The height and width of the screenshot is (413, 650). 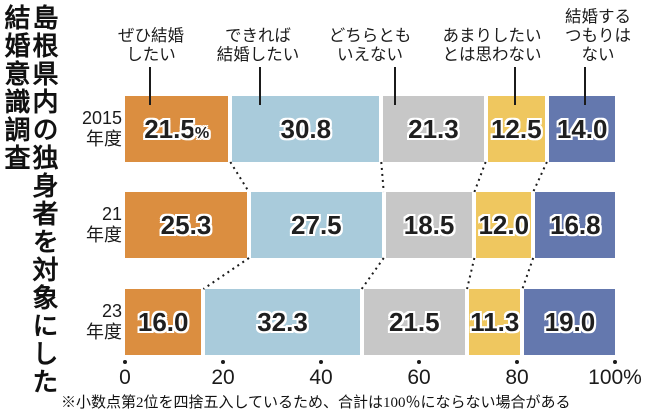 What do you see at coordinates (370, 45) in the screenshot?
I see `category-label: どちらとも いえない` at bounding box center [370, 45].